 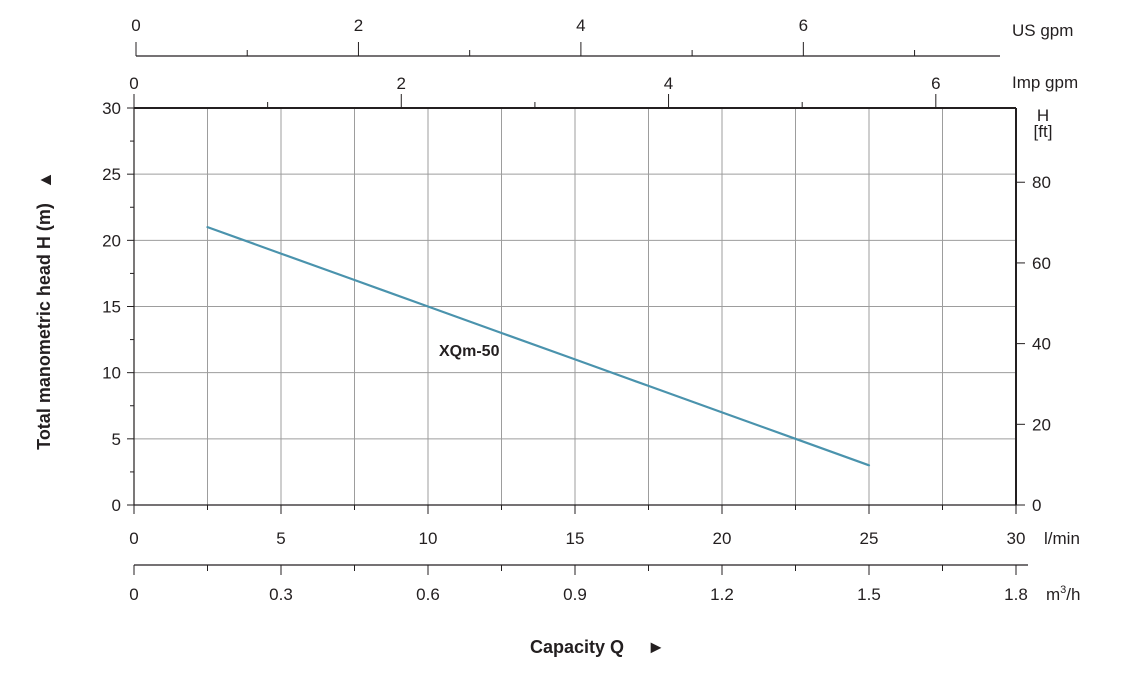 What do you see at coordinates (1045, 82) in the screenshot?
I see `top-imp-unit-label: Imp gpm` at bounding box center [1045, 82].